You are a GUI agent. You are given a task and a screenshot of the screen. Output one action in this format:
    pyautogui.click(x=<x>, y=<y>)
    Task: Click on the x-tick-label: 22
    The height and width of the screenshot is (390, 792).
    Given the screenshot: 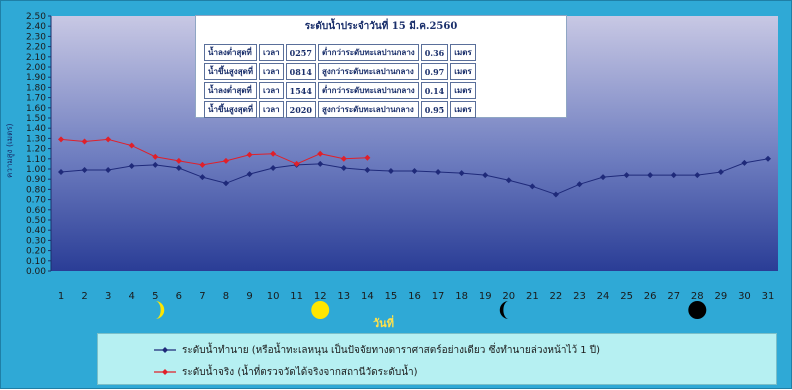 What is the action you would take?
    pyautogui.click(x=556, y=296)
    